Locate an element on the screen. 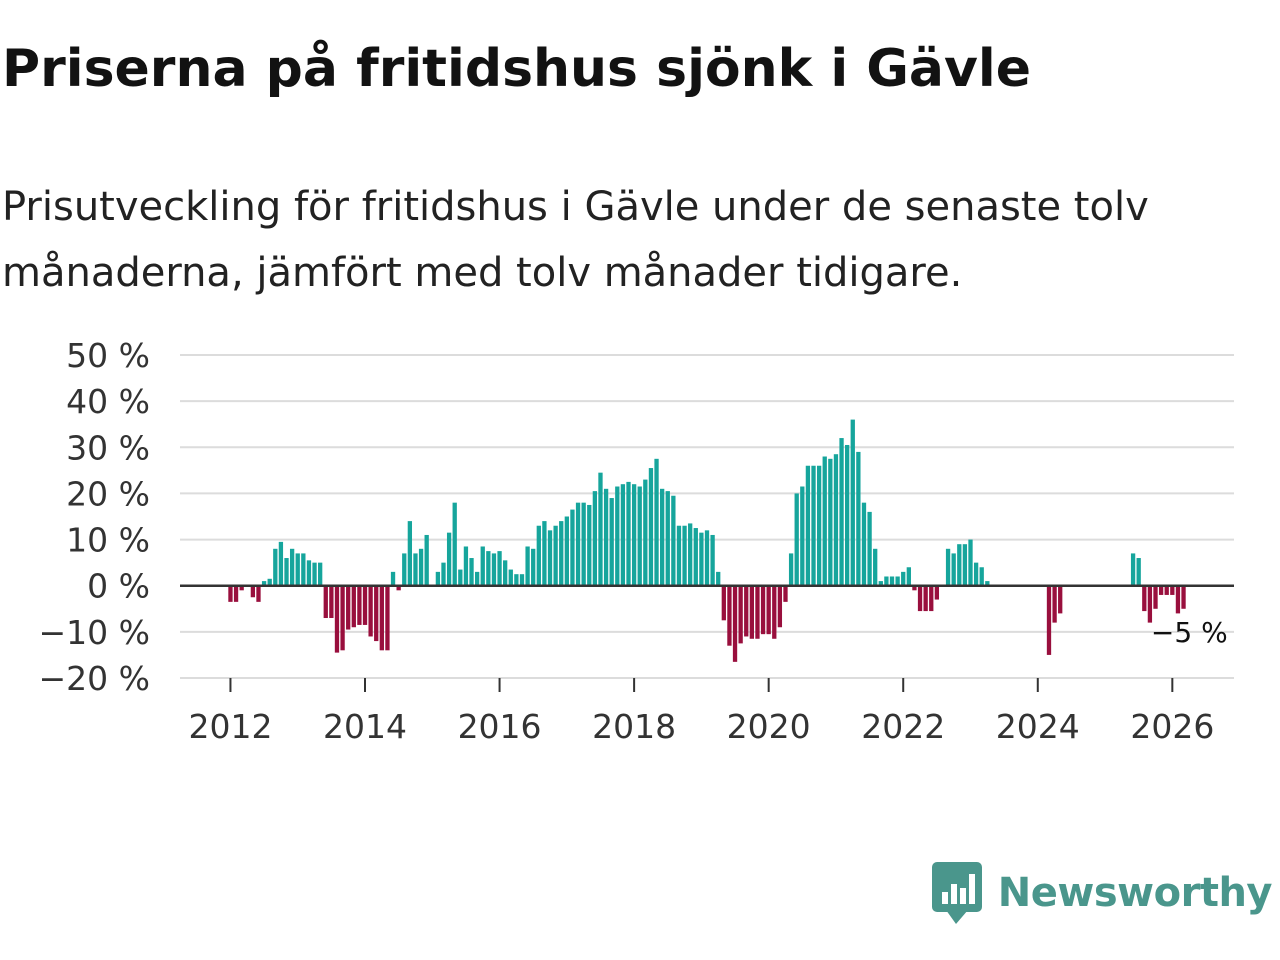 This screenshot has height=960, width=1280. x-tick-label: 2016 is located at coordinates (500, 726).